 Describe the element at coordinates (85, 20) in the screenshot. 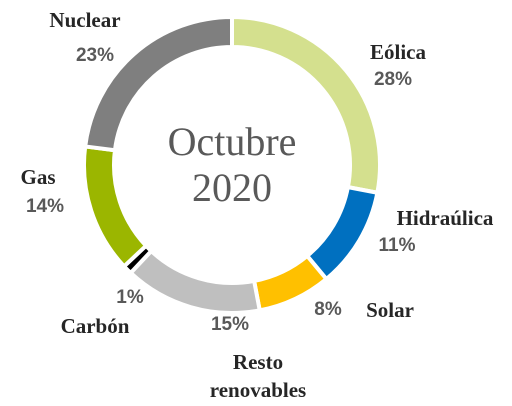

I see `category-label: Nuclear` at that location.